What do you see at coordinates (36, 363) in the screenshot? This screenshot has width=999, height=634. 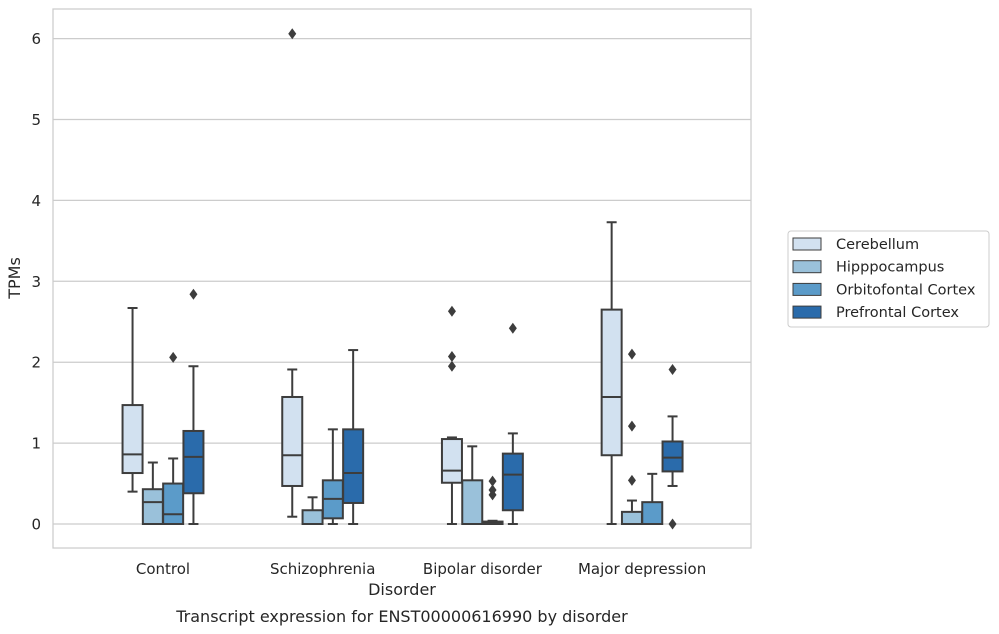 I see `y-tick-label: 2` at bounding box center [36, 363].